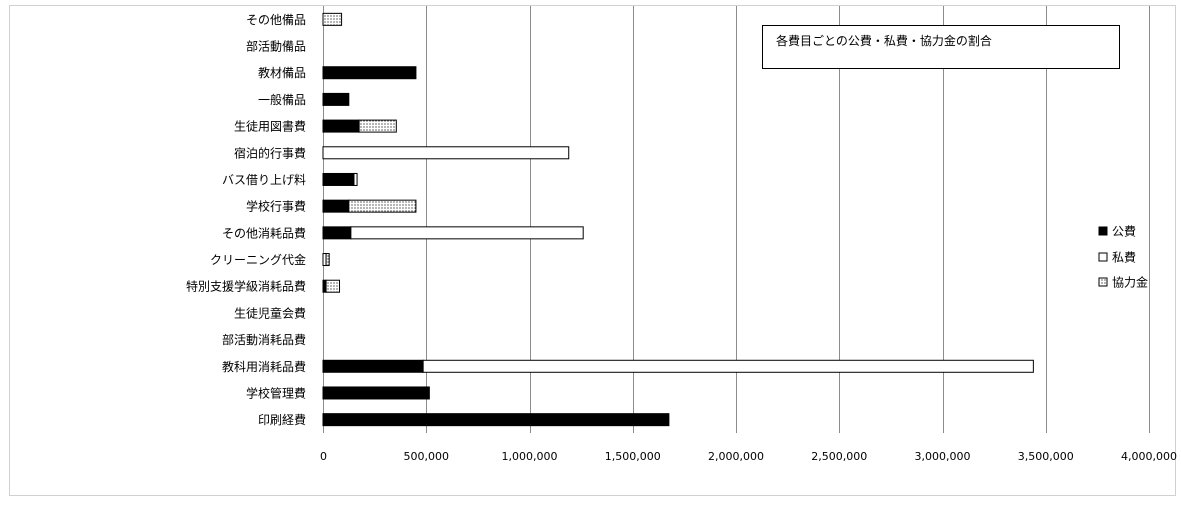 The height and width of the screenshot is (505, 1181). Describe the element at coordinates (264, 339) in the screenshot. I see `category-label: 部活動消耗品費` at that location.